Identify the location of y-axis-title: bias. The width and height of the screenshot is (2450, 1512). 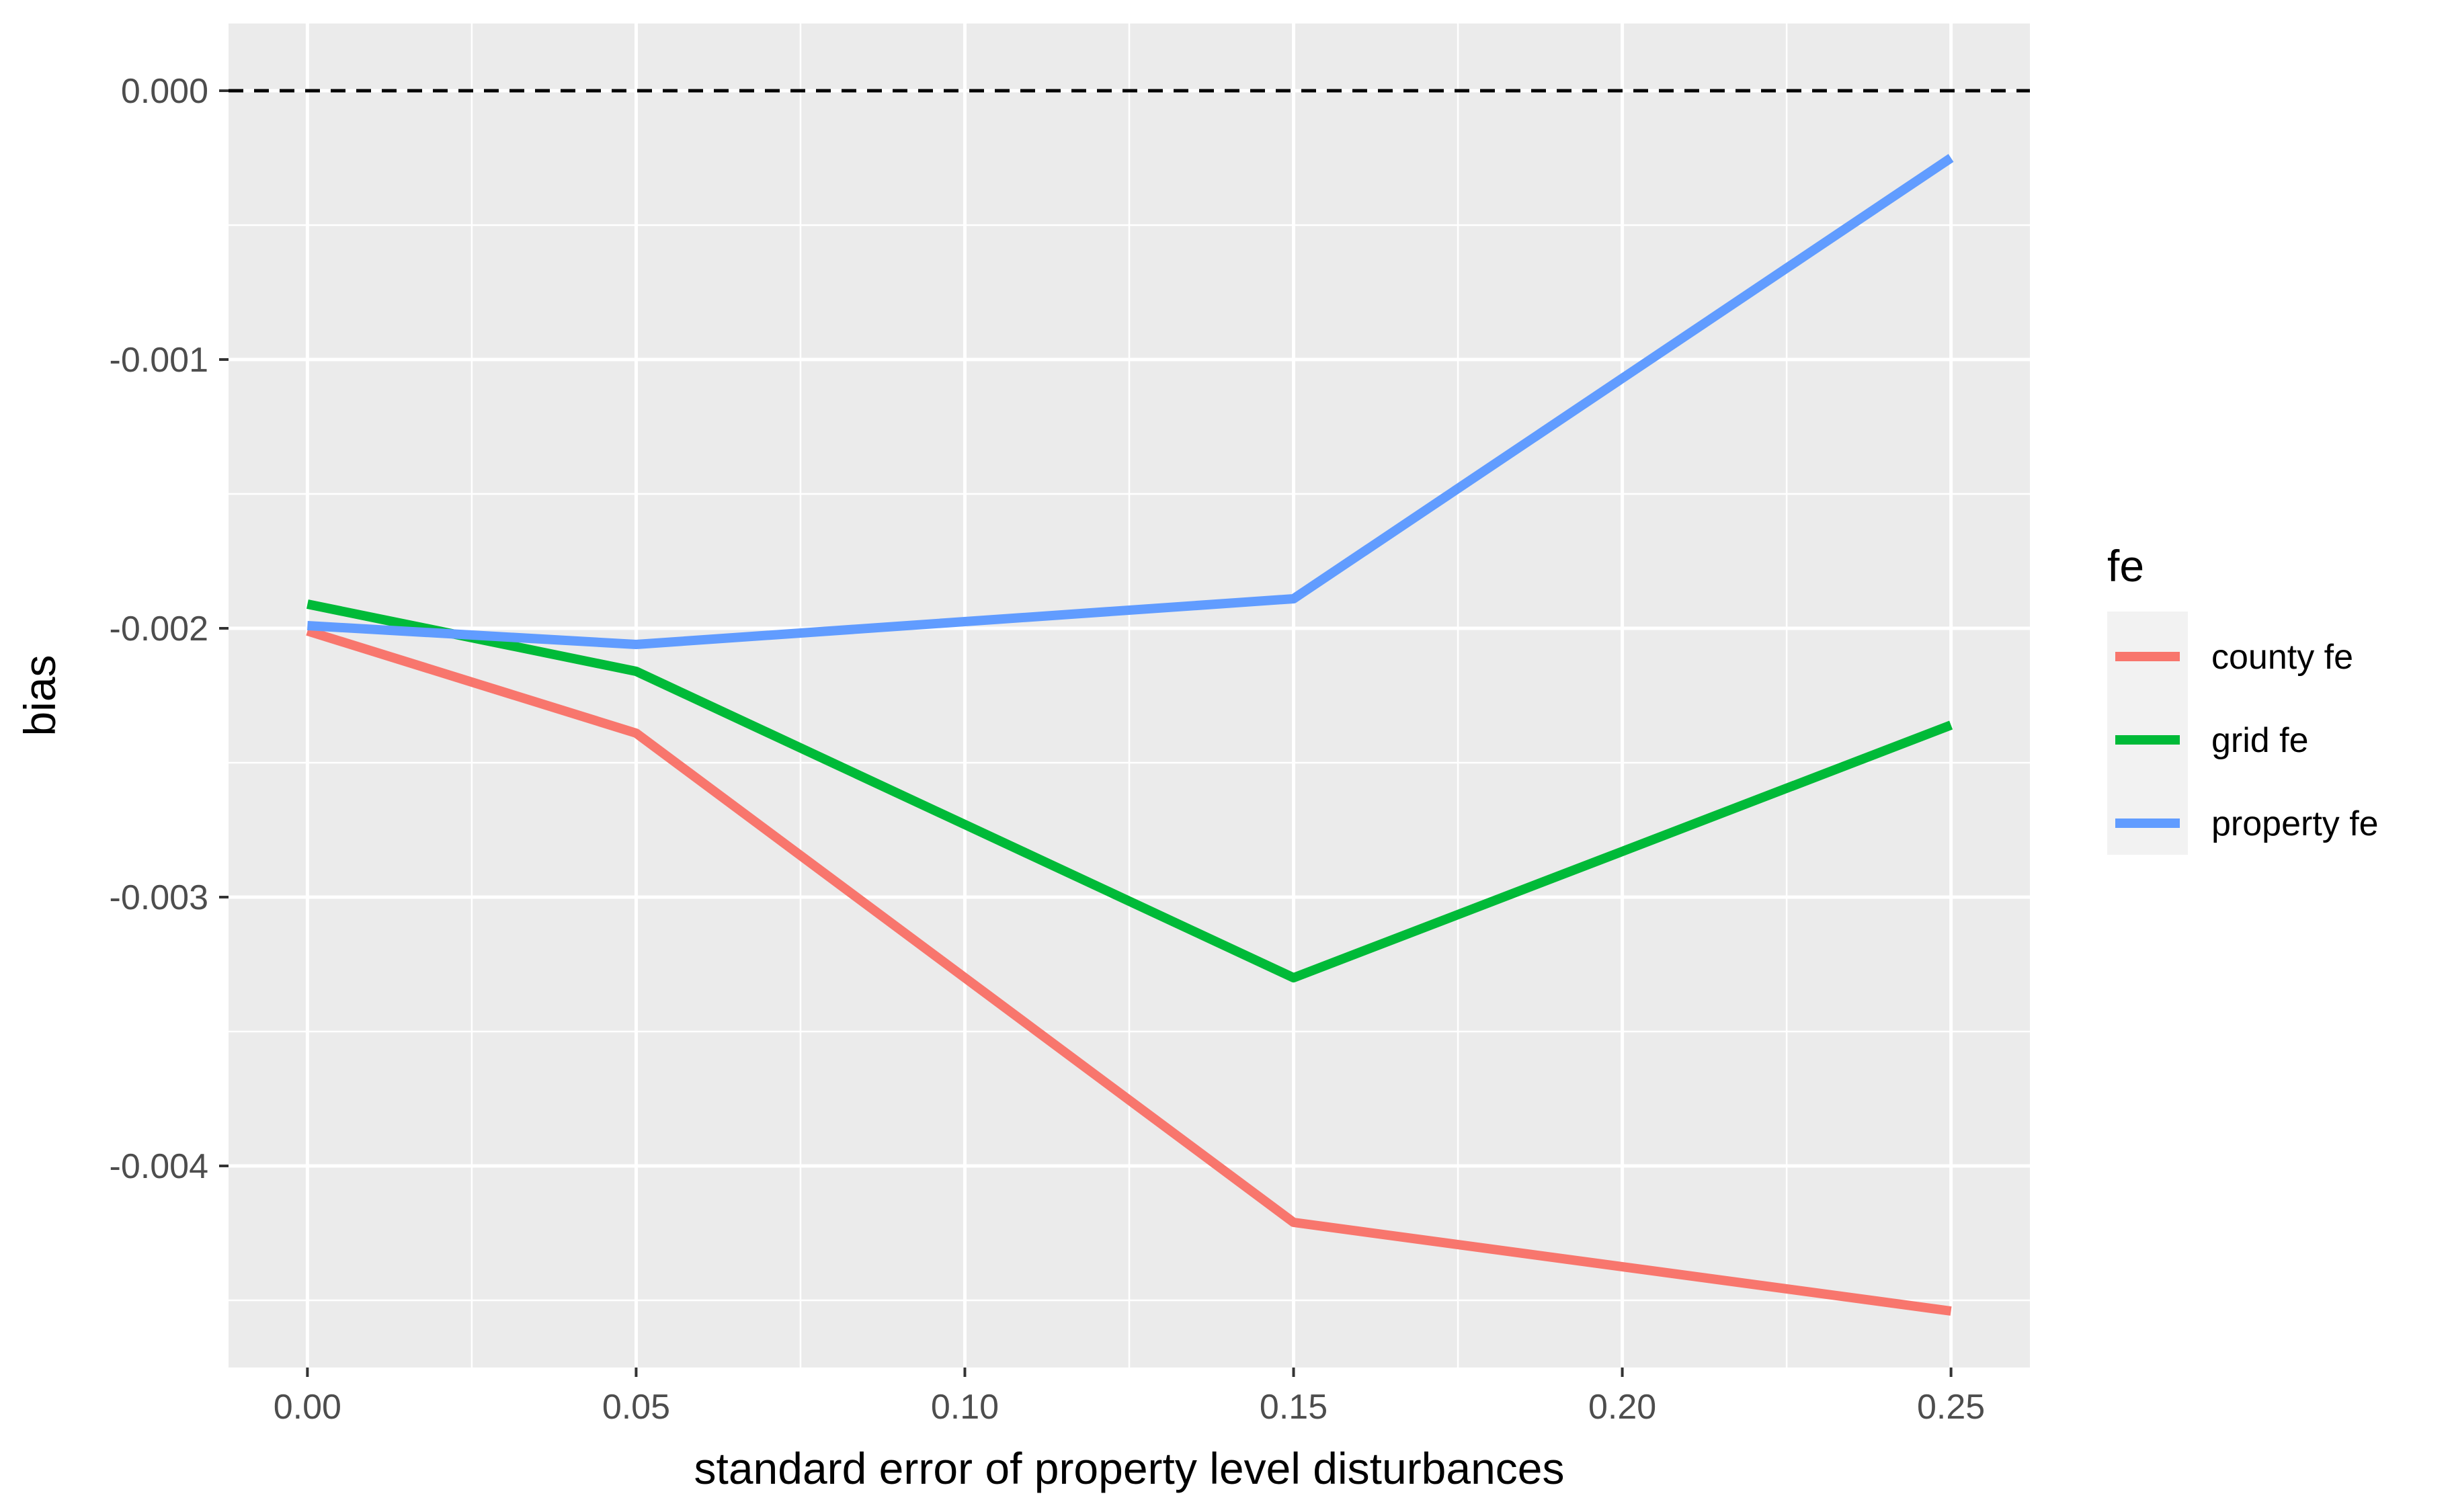
(40, 695).